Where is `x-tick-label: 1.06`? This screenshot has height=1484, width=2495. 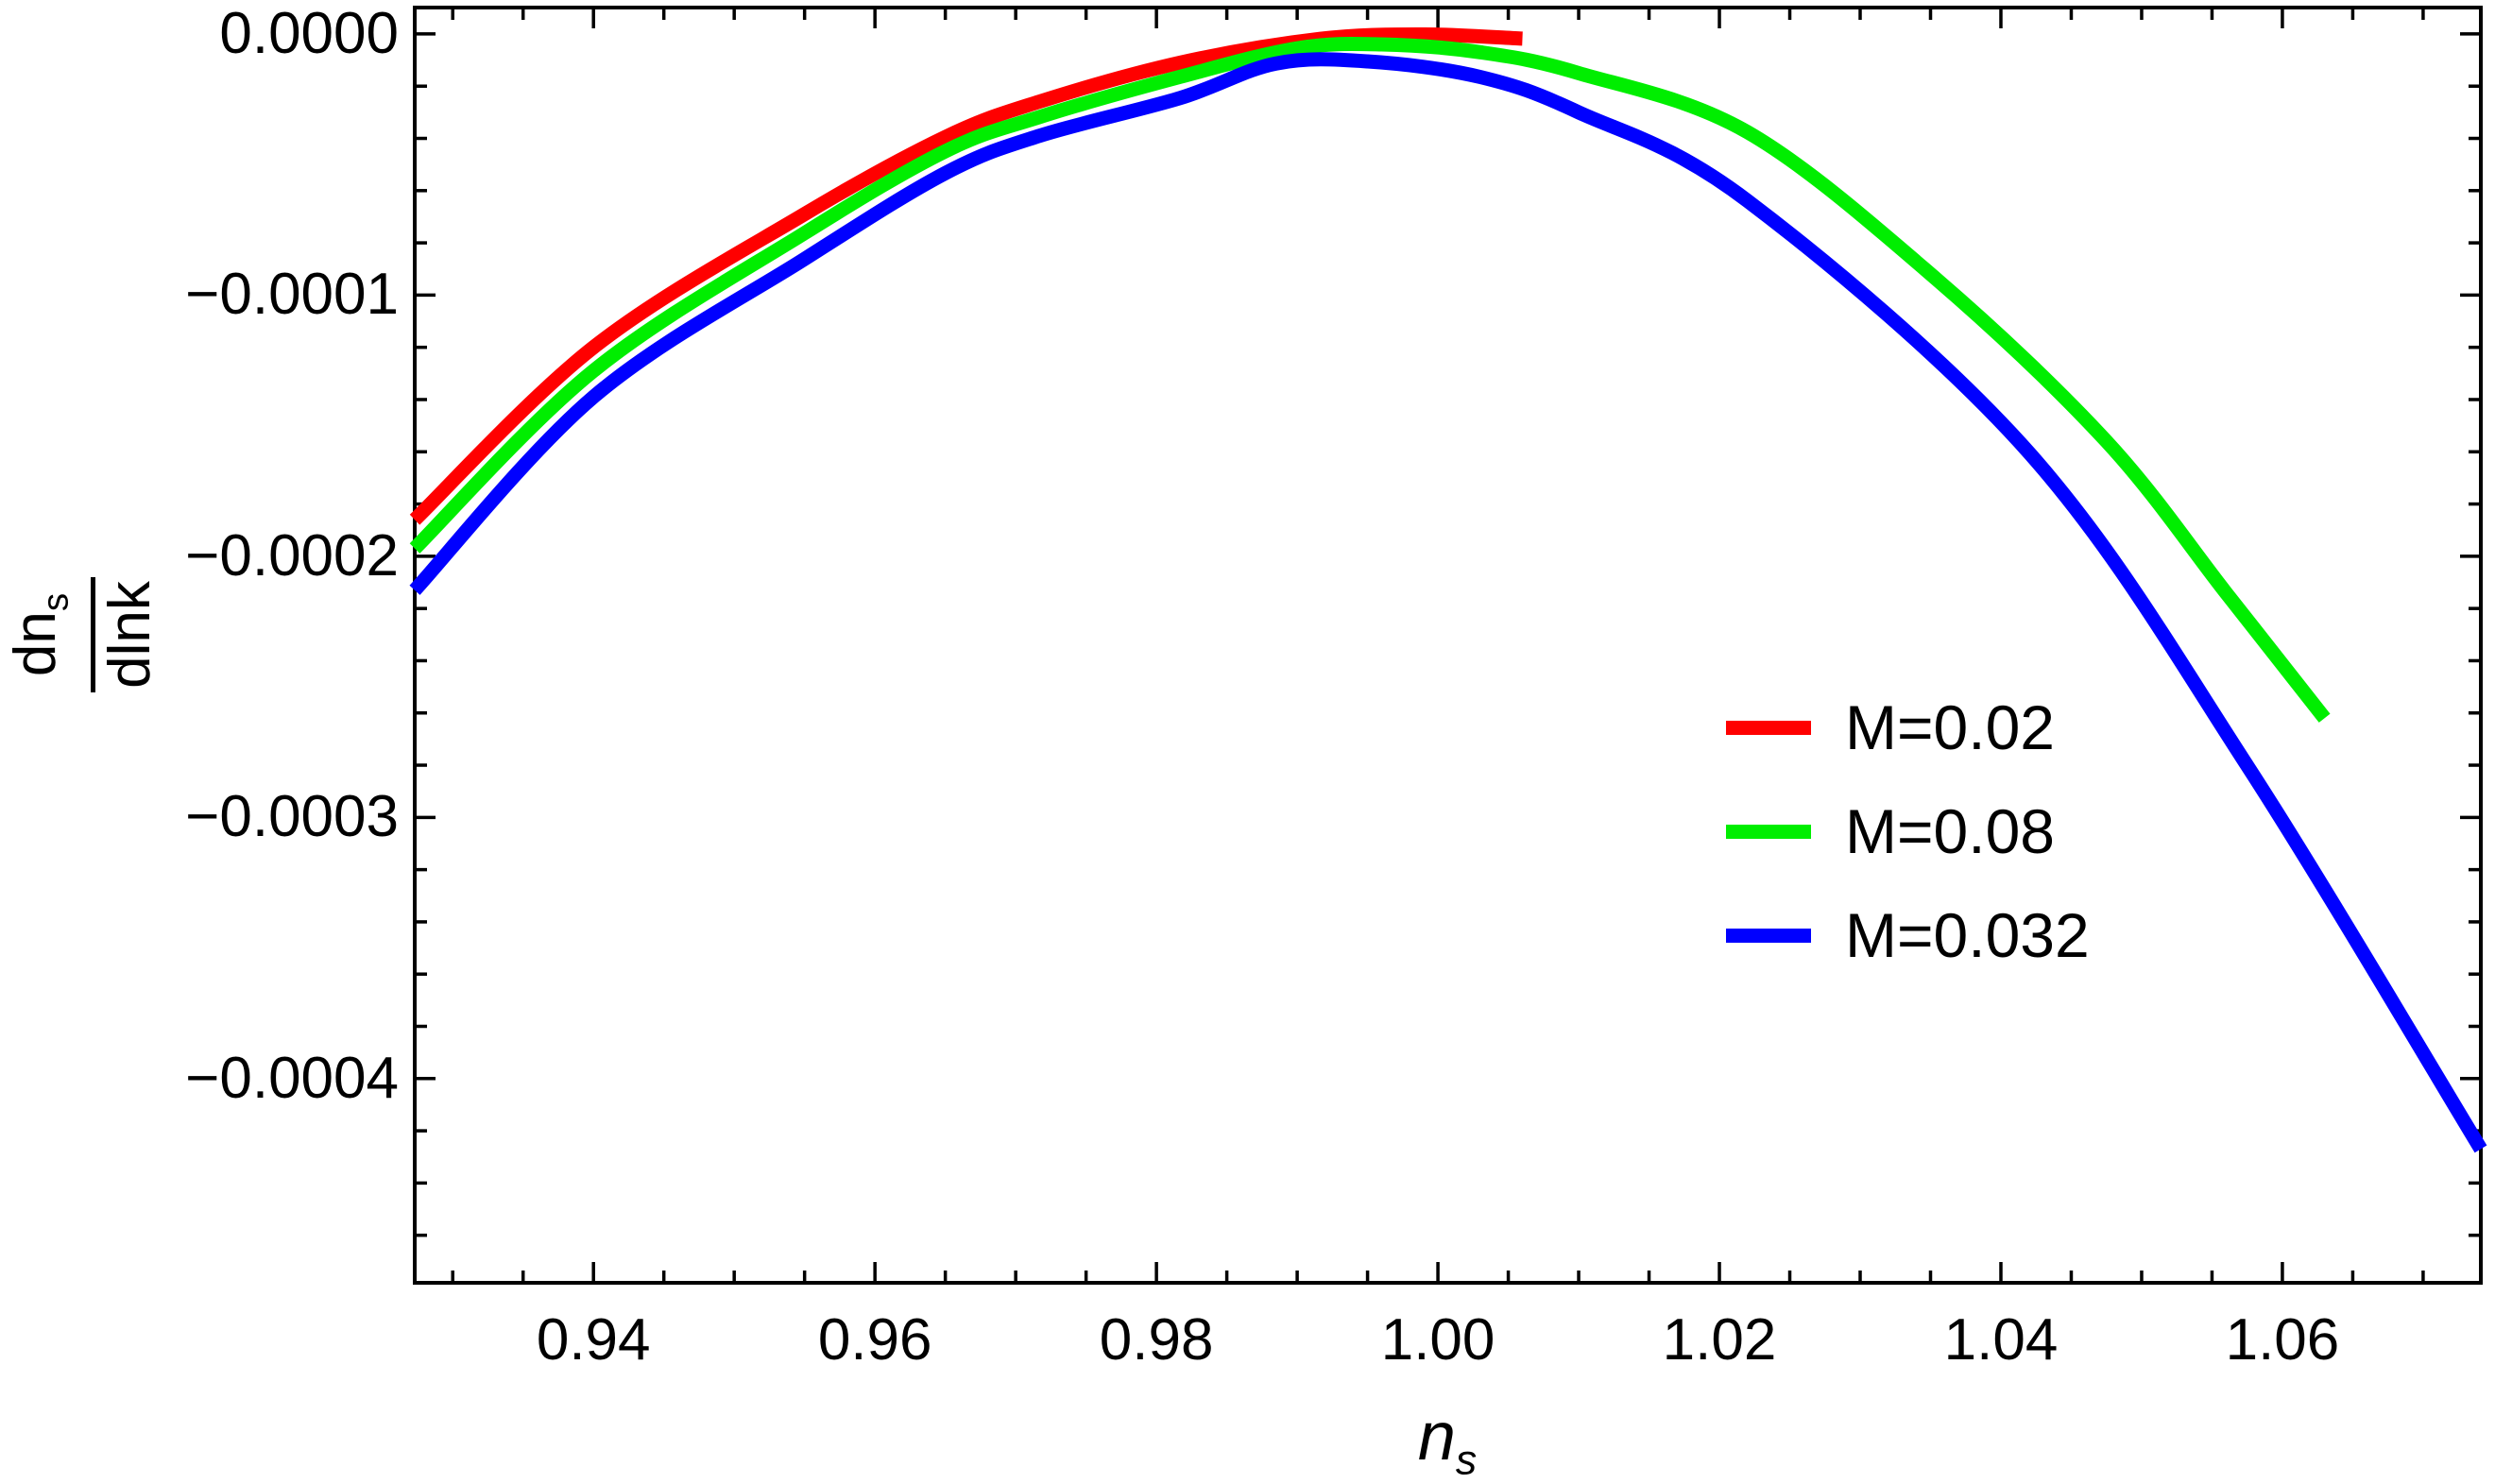
x-tick-label: 1.06 is located at coordinates (2282, 1340).